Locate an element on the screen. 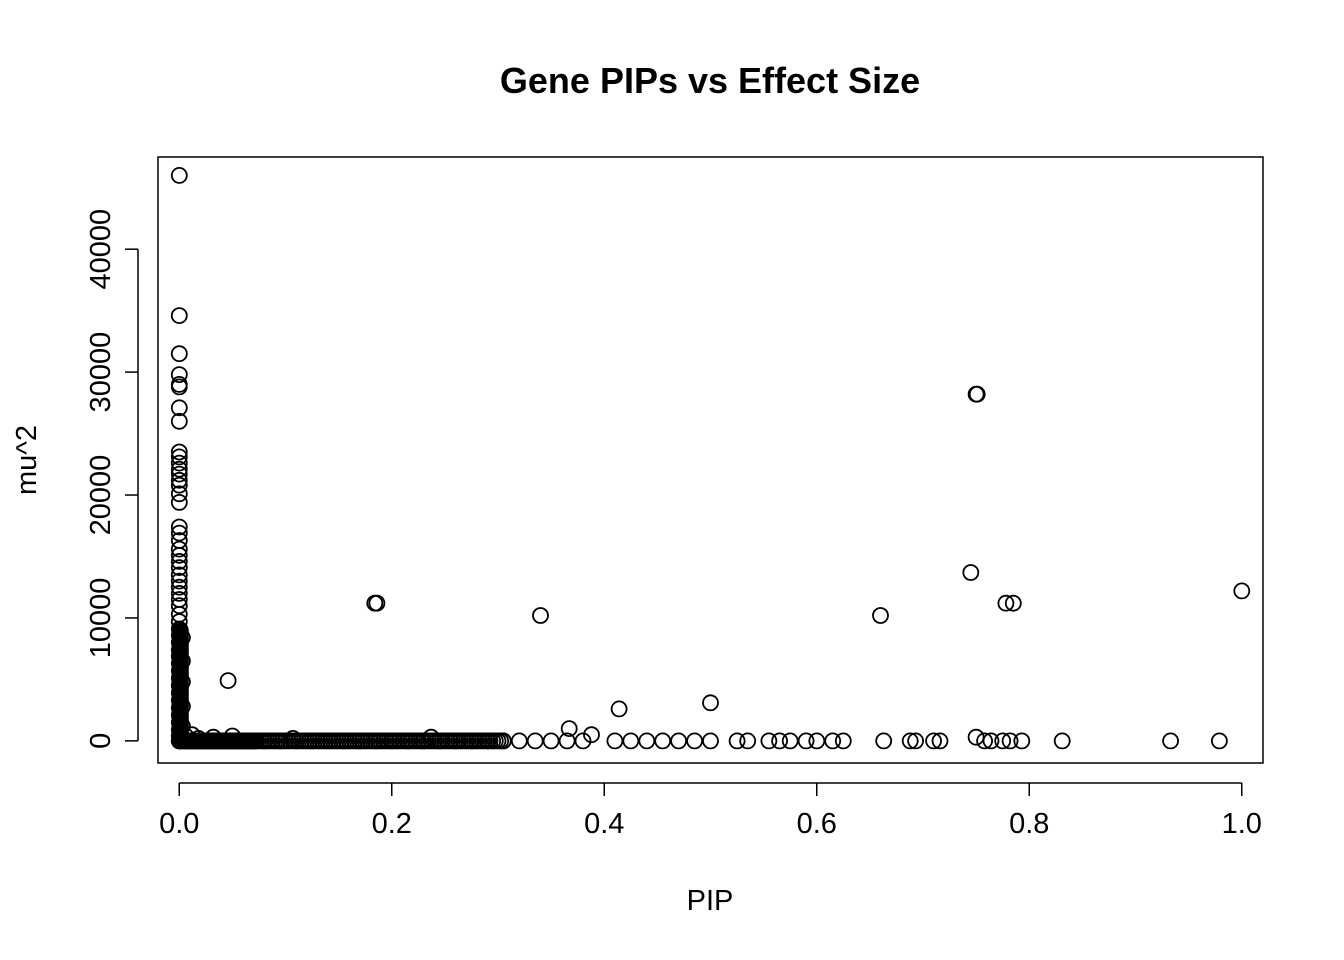 The image size is (1344, 960). x-tick-label: 0.6 is located at coordinates (817, 824).